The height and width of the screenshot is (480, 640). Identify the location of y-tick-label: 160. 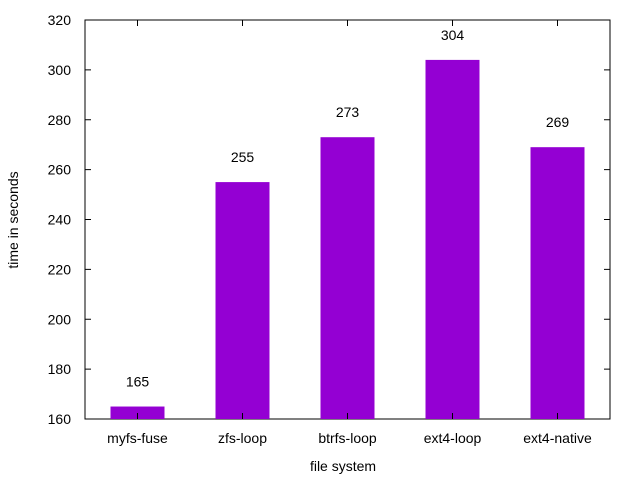
(60, 419).